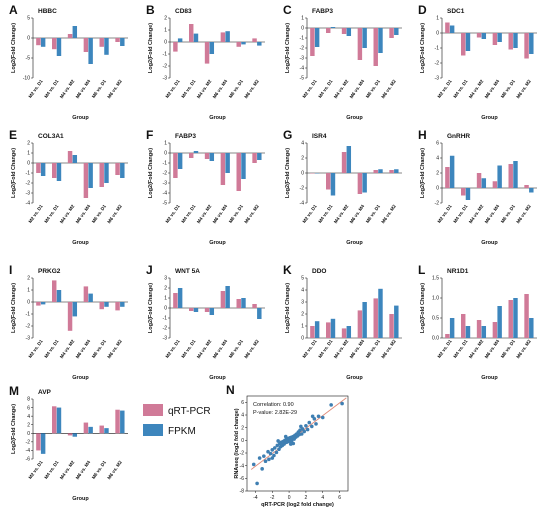 The image size is (550, 526). What do you see at coordinates (187, 271) in the screenshot?
I see `panel-title: WNT 5A` at bounding box center [187, 271].